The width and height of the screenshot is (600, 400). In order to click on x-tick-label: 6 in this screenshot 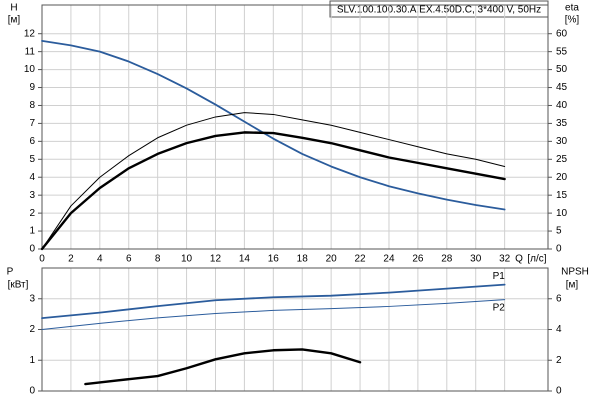, I will do `click(129, 259)`.